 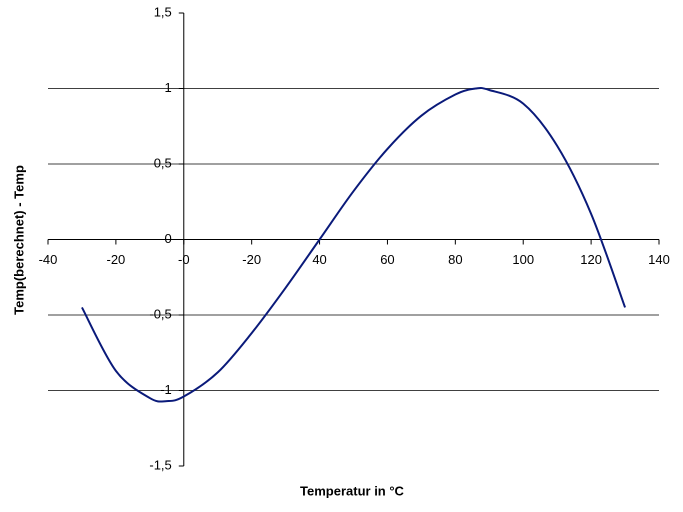 What do you see at coordinates (168, 238) in the screenshot?
I see `y-tick-label: 0` at bounding box center [168, 238].